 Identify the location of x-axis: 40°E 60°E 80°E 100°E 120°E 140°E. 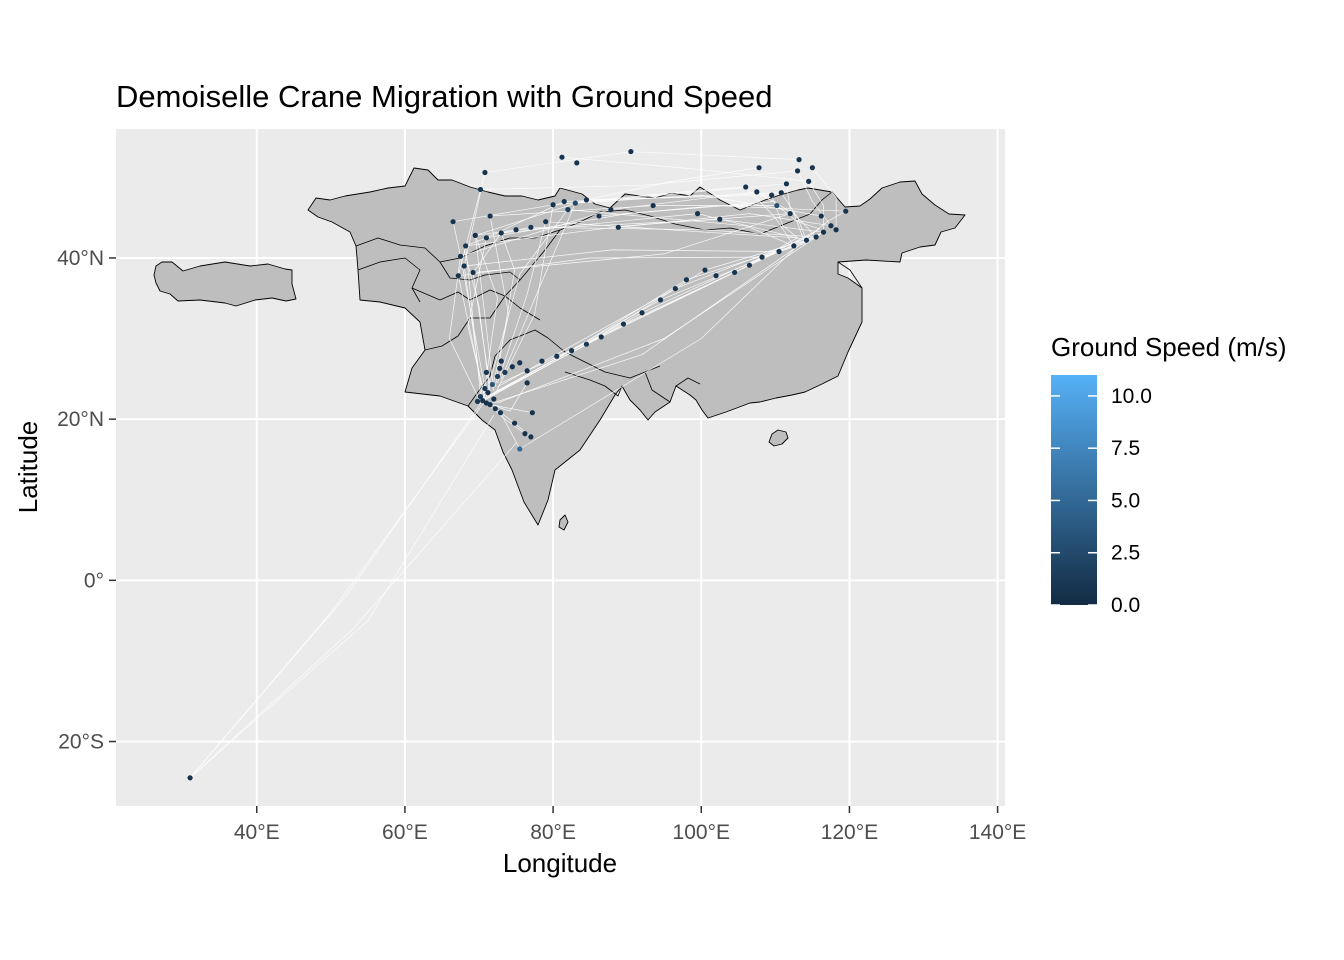
(630, 825).